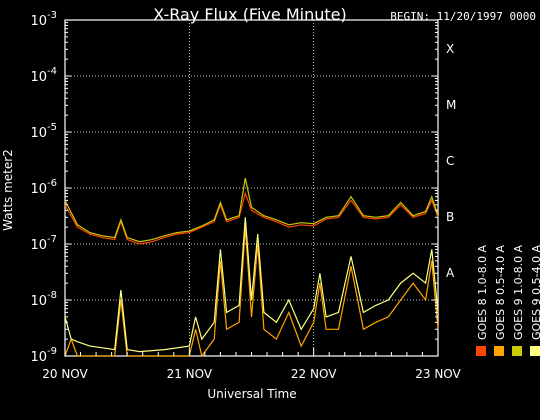  Describe the element at coordinates (43, 243) in the screenshot. I see `y-tick-label: 10⁻⁷` at that location.